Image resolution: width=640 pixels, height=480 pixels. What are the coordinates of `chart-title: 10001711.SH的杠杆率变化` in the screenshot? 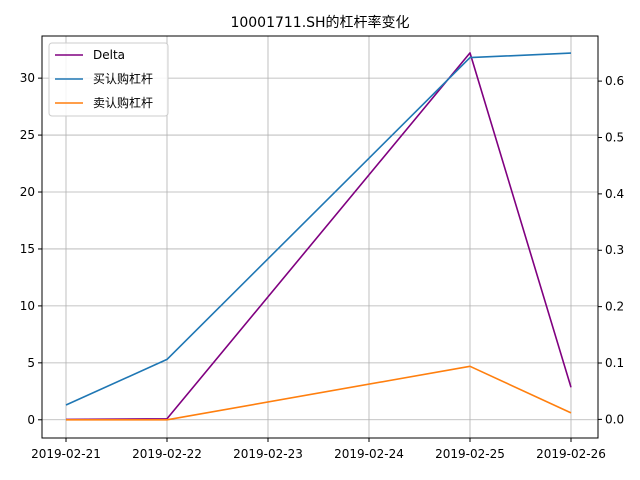 It's located at (319, 22).